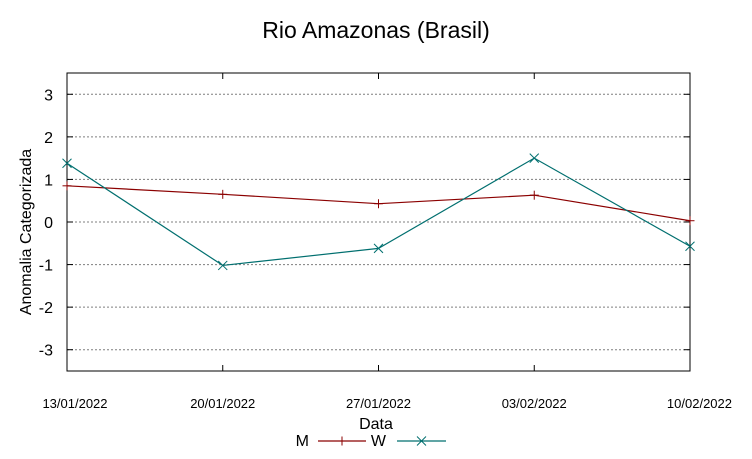  What do you see at coordinates (534, 403) in the screenshot?
I see `x-tick-label: 03/02/2022` at bounding box center [534, 403].